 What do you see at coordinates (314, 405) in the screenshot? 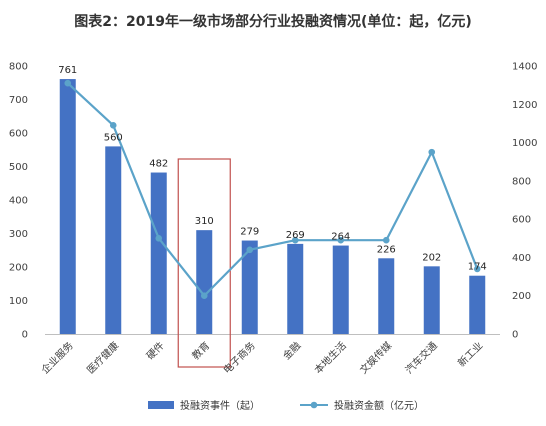
I see `legend-swatch-line-marker` at bounding box center [314, 405].